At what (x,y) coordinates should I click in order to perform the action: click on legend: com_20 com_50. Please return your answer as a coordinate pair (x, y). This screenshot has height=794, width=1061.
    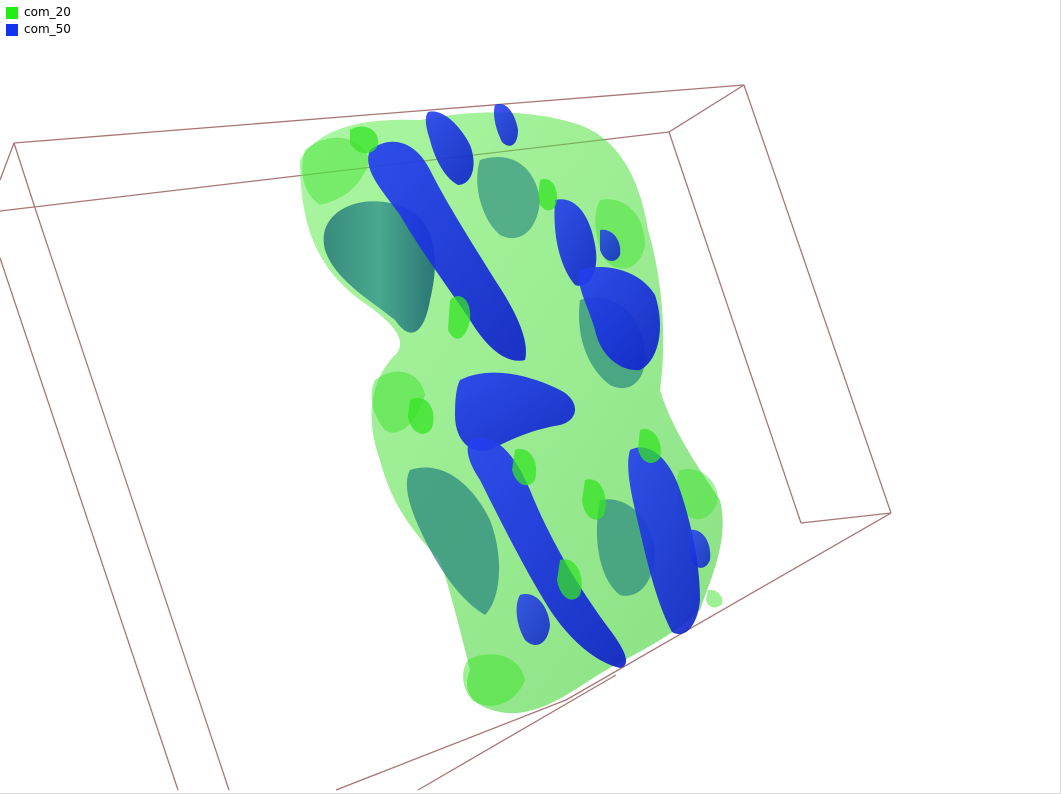
    Looking at the image, I should click on (38, 21).